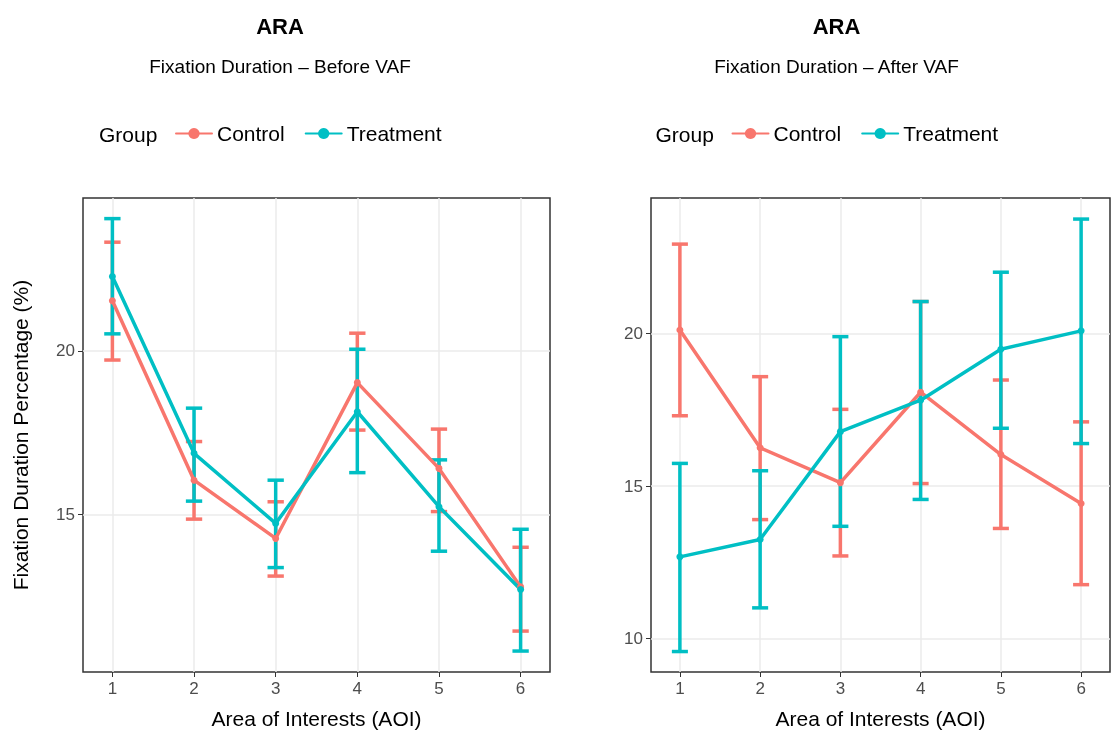 This screenshot has width=1113, height=746. What do you see at coordinates (280, 66) in the screenshot?
I see `chart-subtitle: Fixation Duration – Before VAF` at bounding box center [280, 66].